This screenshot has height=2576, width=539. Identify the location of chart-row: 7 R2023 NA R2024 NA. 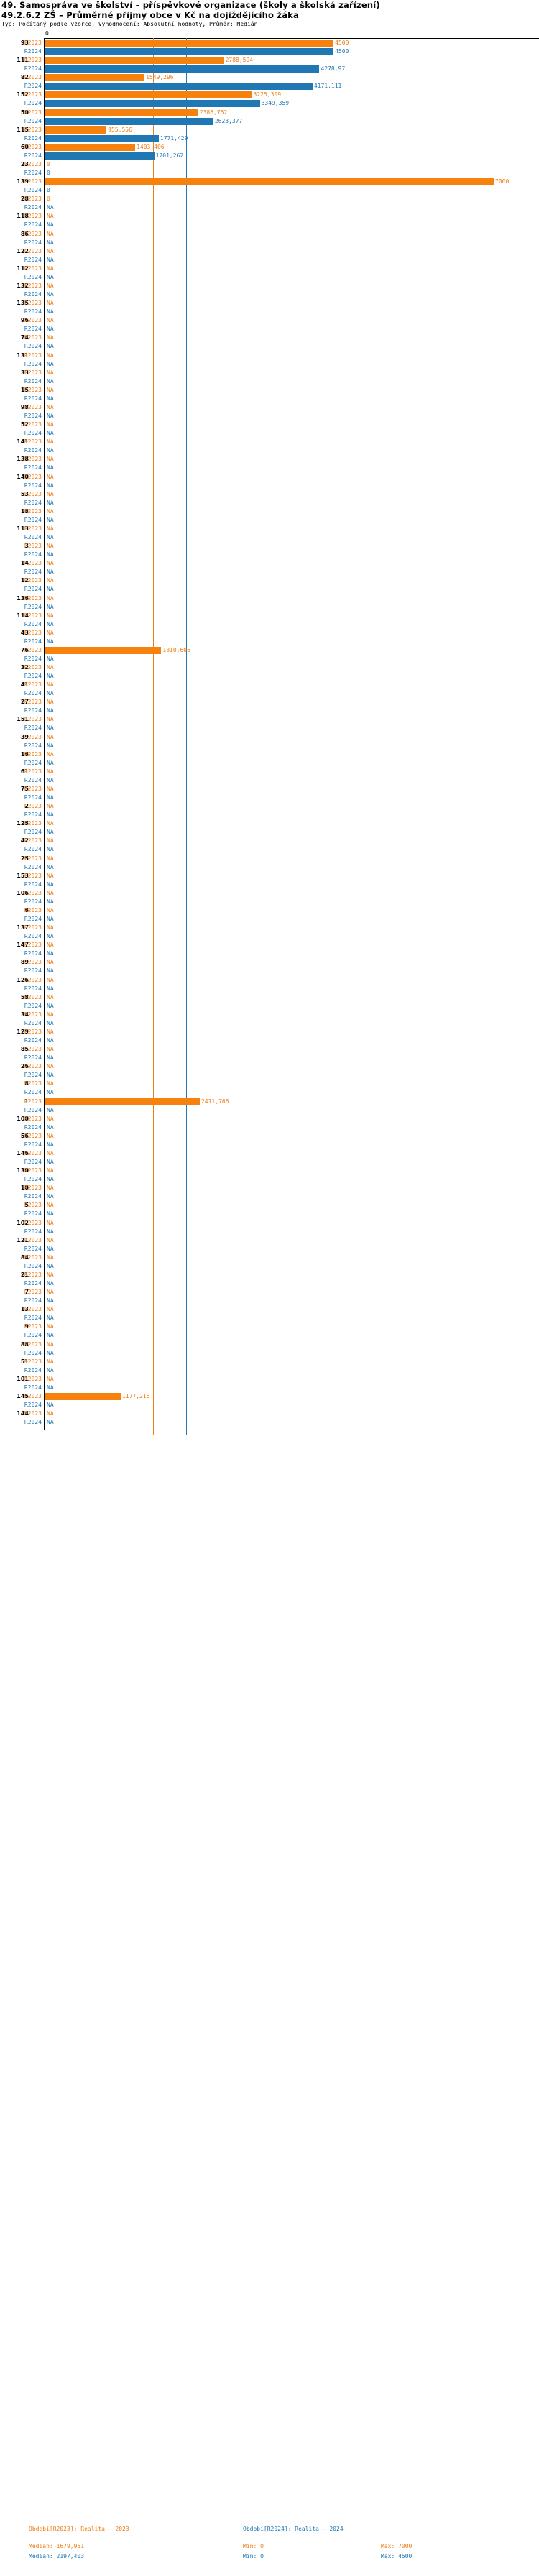
(269, 1296).